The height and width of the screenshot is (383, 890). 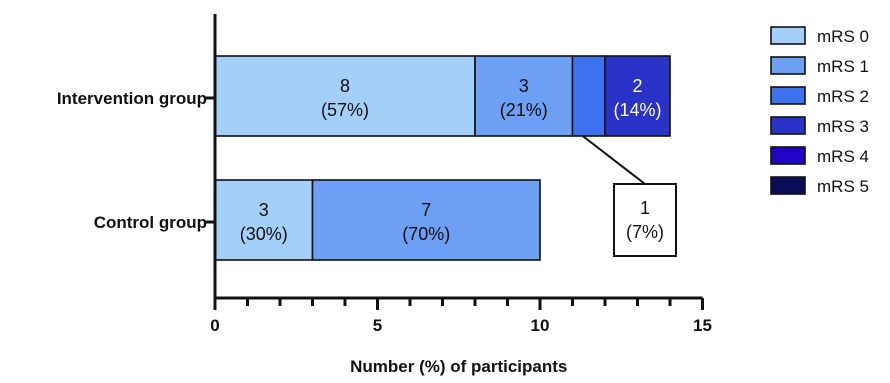 I want to click on category-label-control-group: Control group, so click(x=150, y=222).